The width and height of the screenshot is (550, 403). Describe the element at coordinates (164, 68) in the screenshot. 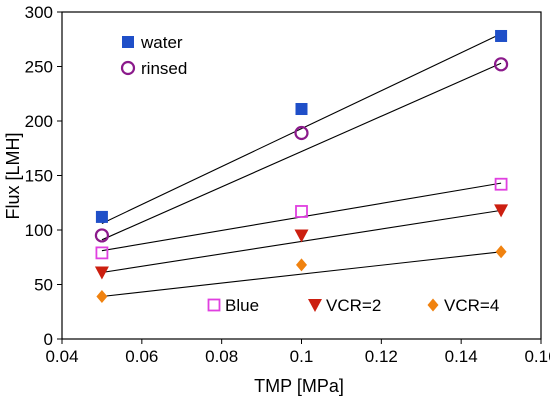

I see `legend-label-rinsed: rinsed` at that location.